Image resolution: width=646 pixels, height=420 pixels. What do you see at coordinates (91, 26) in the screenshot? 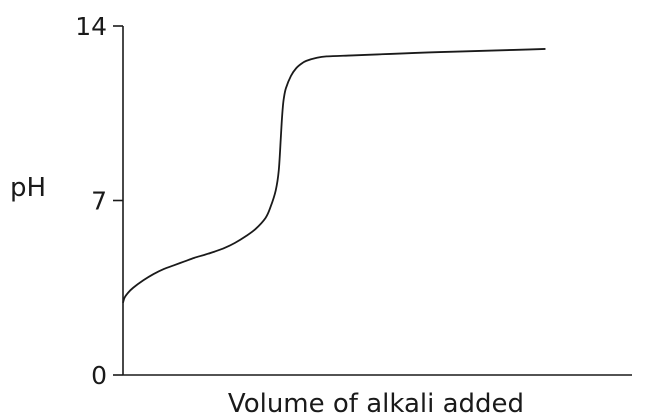
I see `y-tick-label: 14` at bounding box center [91, 26].